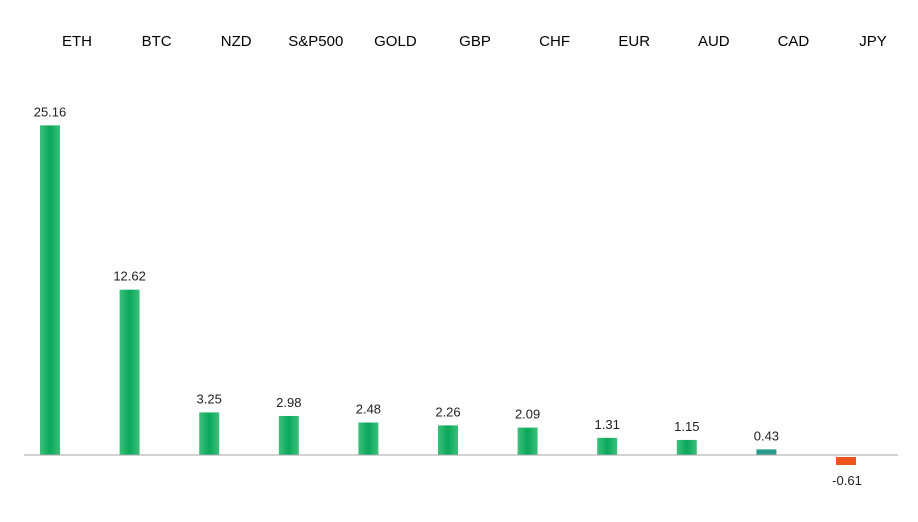 This screenshot has width=918, height=522. What do you see at coordinates (447, 411) in the screenshot?
I see `value-label-gbp: 2.26` at bounding box center [447, 411].